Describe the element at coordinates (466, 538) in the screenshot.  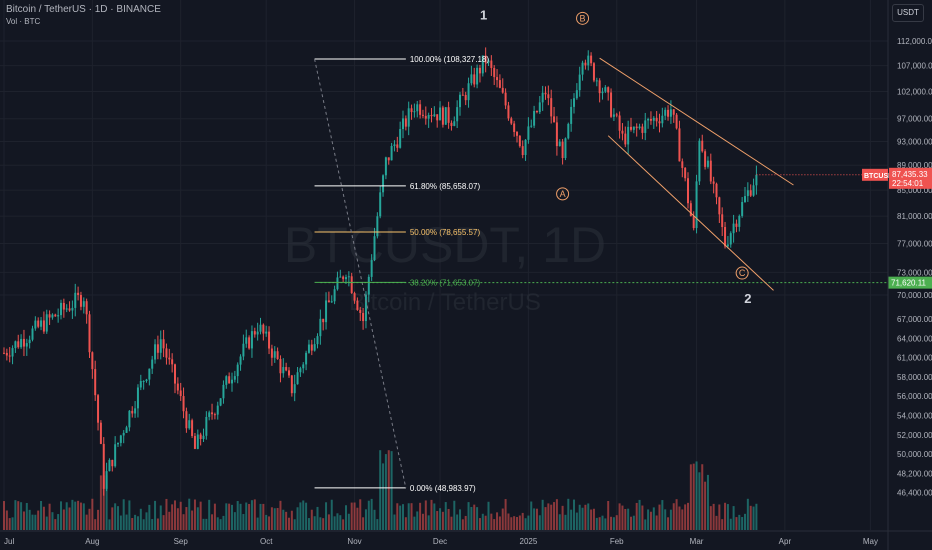
I see `time-axis: Jul Aug Sep Oct Nov Dec 2025 Feb Mar Apr May` at that location.